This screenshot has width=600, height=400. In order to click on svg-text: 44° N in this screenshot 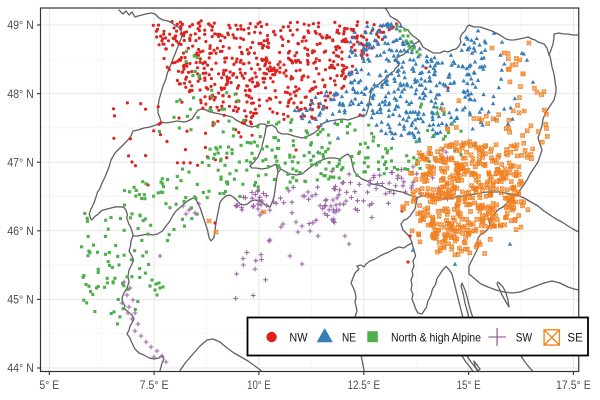, I will do `click(20, 368)`.